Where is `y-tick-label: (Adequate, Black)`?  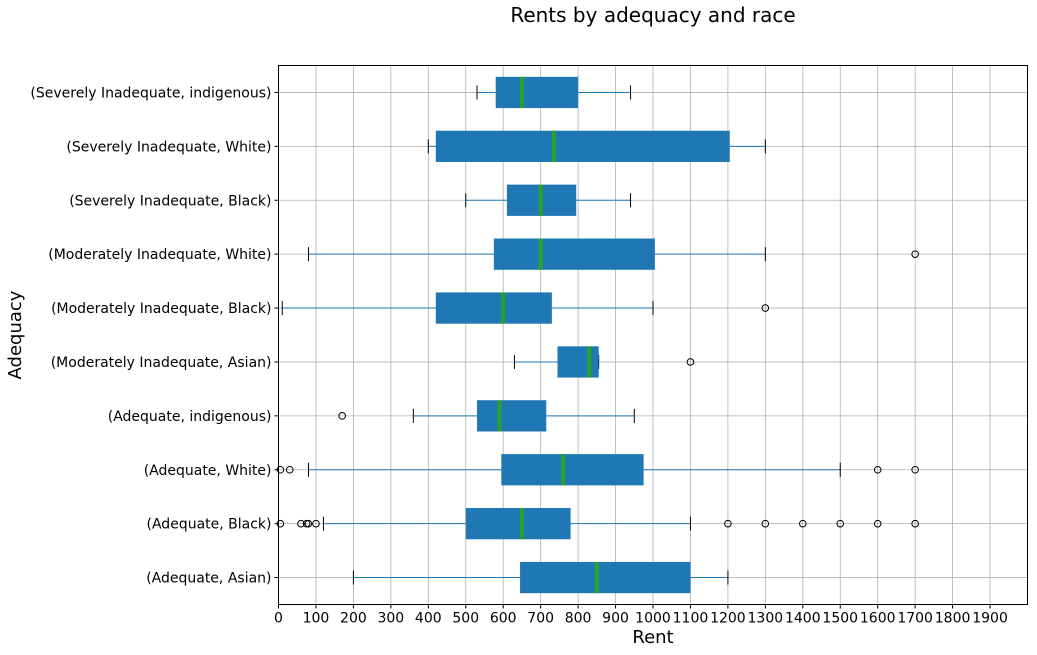 y-tick-label: (Adequate, Black) is located at coordinates (209, 525).